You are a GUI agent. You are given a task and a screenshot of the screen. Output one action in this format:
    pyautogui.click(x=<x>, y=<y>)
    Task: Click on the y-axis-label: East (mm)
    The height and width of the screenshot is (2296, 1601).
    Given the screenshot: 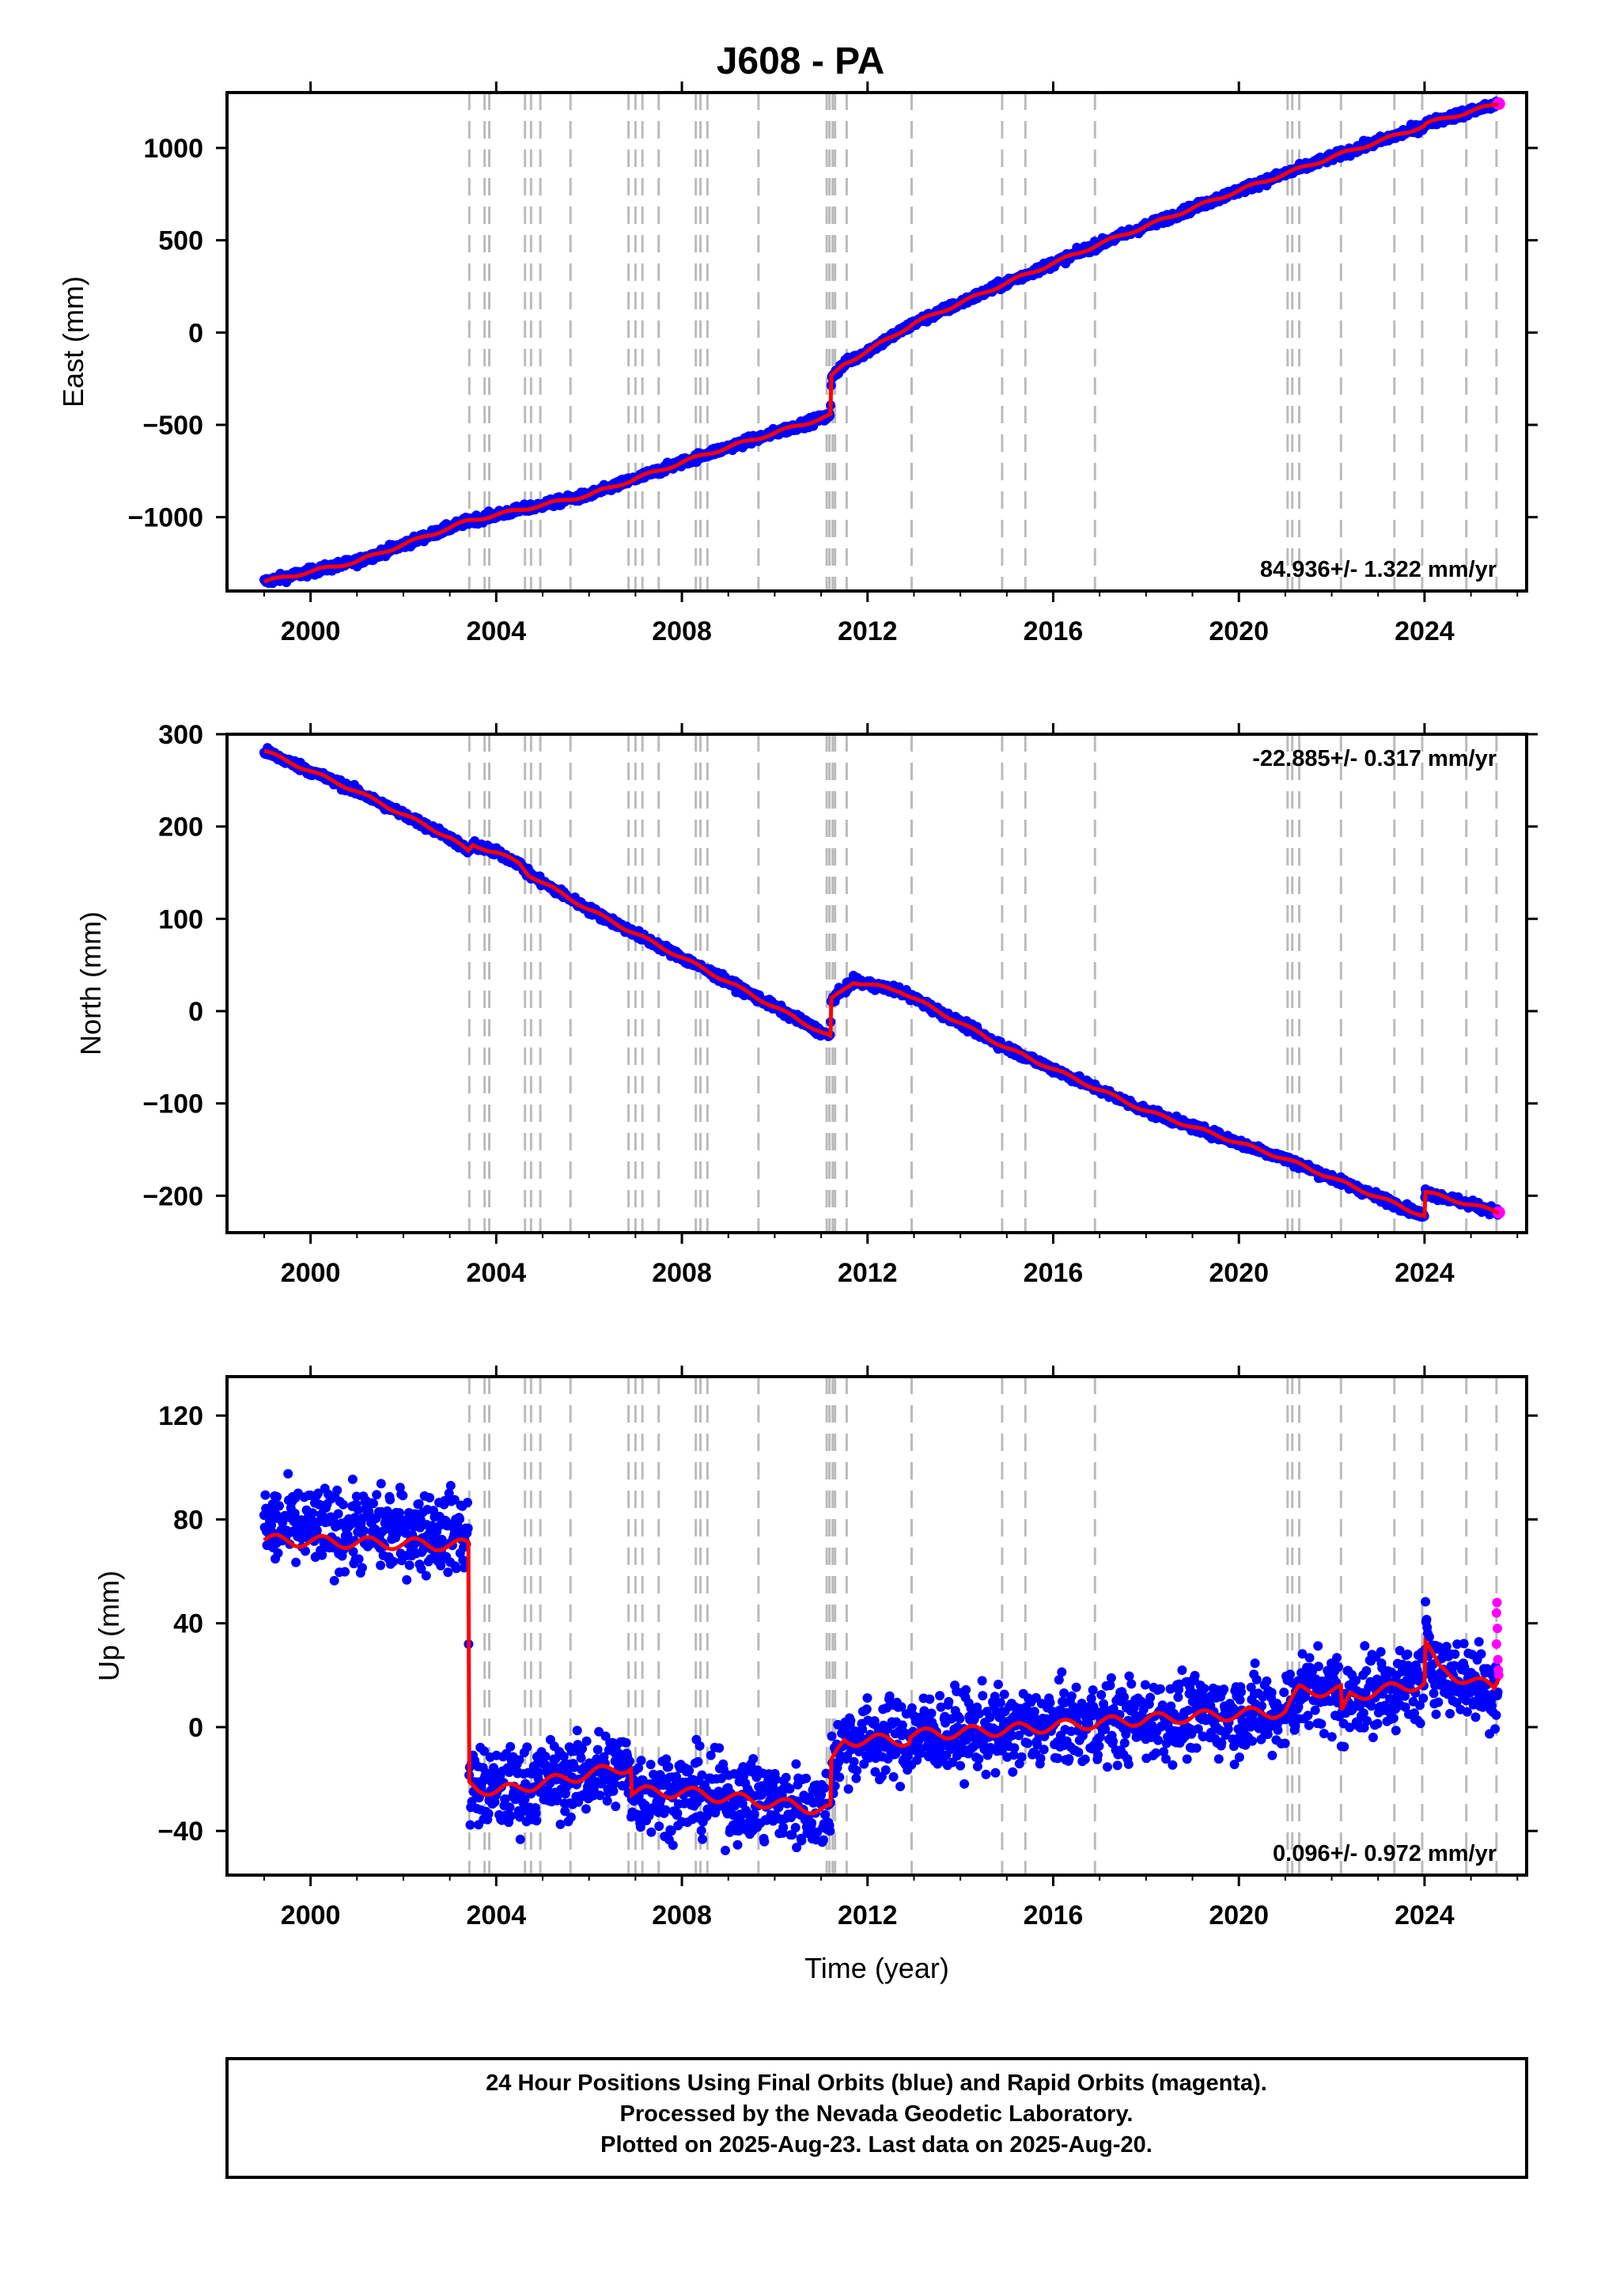 What is the action you would take?
    pyautogui.click(x=73, y=342)
    